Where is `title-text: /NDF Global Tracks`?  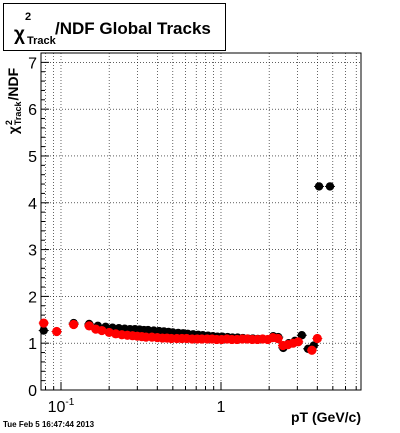
title-text: /NDF Global Tracks is located at coordinates (133, 28).